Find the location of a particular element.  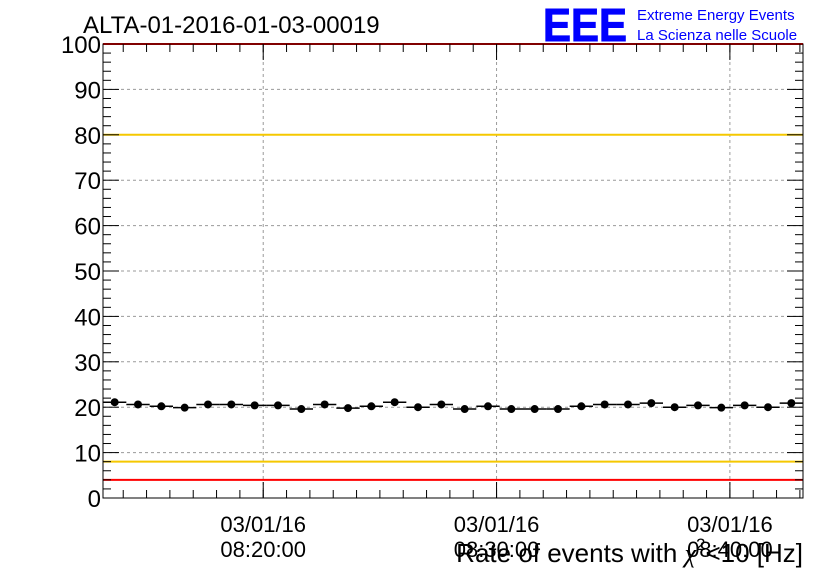

y-tick-label: 20 is located at coordinates (87, 408).